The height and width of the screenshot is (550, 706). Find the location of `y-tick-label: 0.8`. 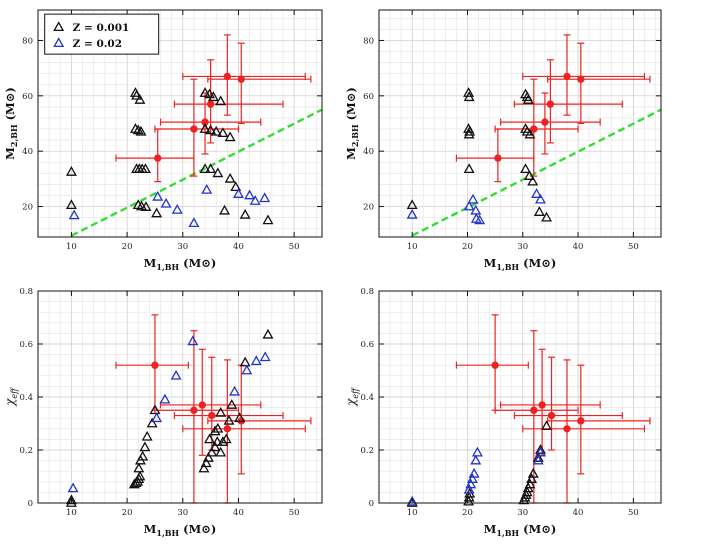

y-tick-label: 0.8 is located at coordinates (367, 292).